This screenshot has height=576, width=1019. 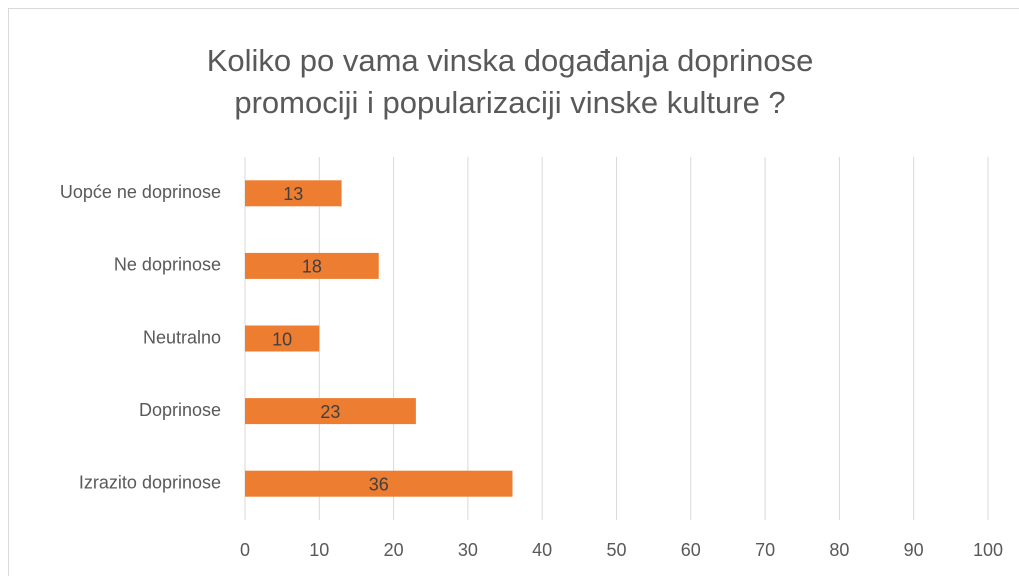 I want to click on data-label: 18, so click(x=312, y=267).